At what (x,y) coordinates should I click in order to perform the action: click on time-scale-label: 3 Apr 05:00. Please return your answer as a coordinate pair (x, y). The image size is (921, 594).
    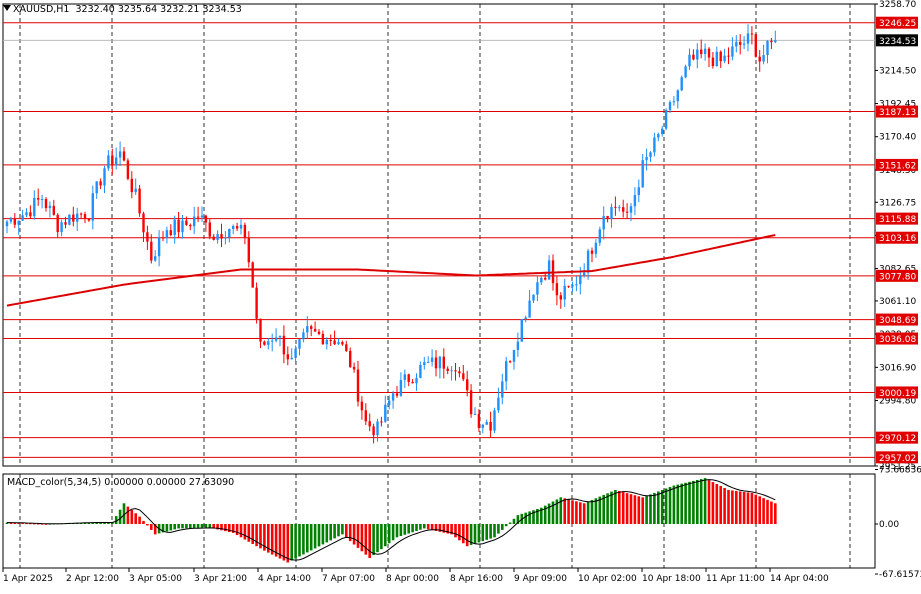
    Looking at the image, I should click on (155, 579).